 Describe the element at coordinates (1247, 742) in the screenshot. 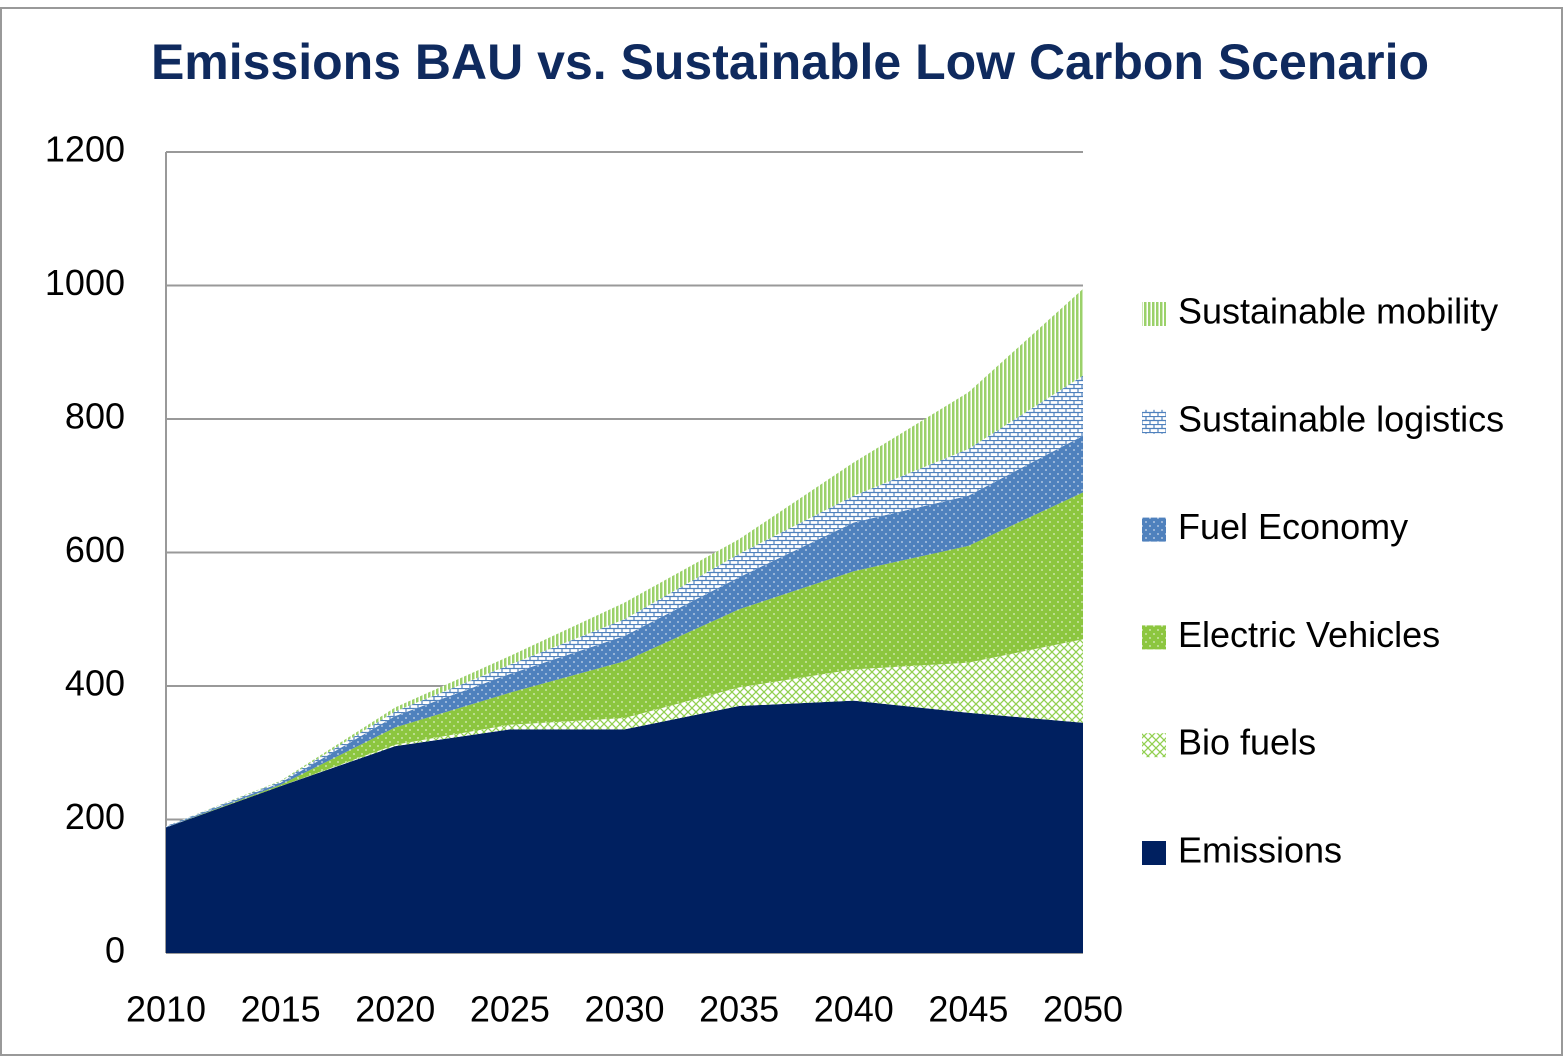

I see `legend-label: Bio fuels` at that location.